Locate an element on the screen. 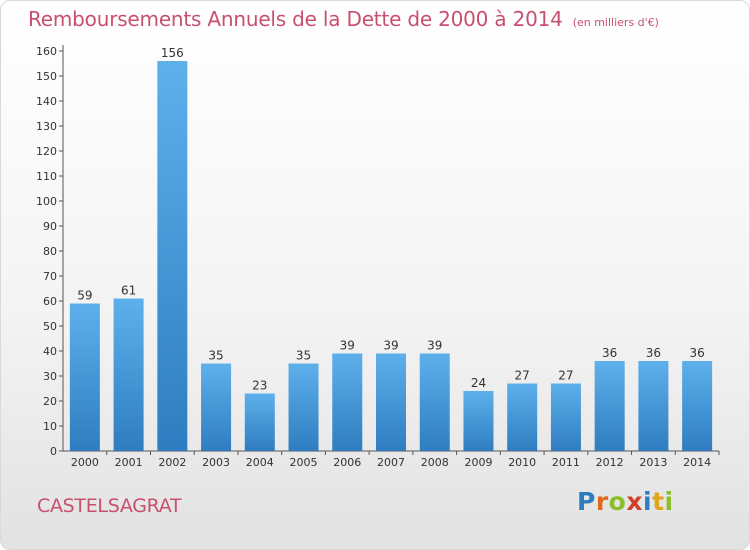  y-tick-label: 160 is located at coordinates (46, 51).